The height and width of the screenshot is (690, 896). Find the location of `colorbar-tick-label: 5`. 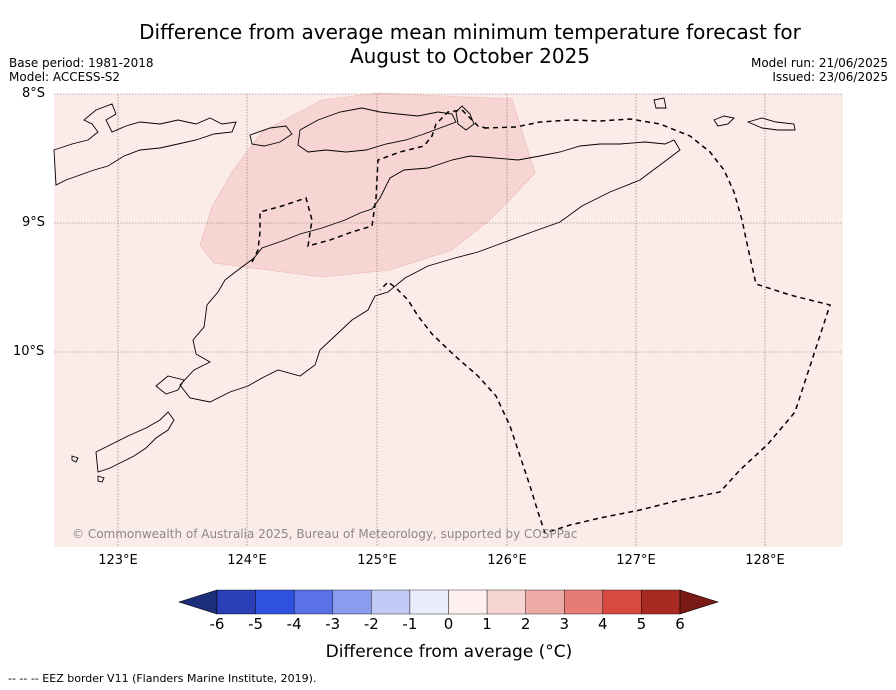

colorbar-tick-label: 5 is located at coordinates (641, 624).